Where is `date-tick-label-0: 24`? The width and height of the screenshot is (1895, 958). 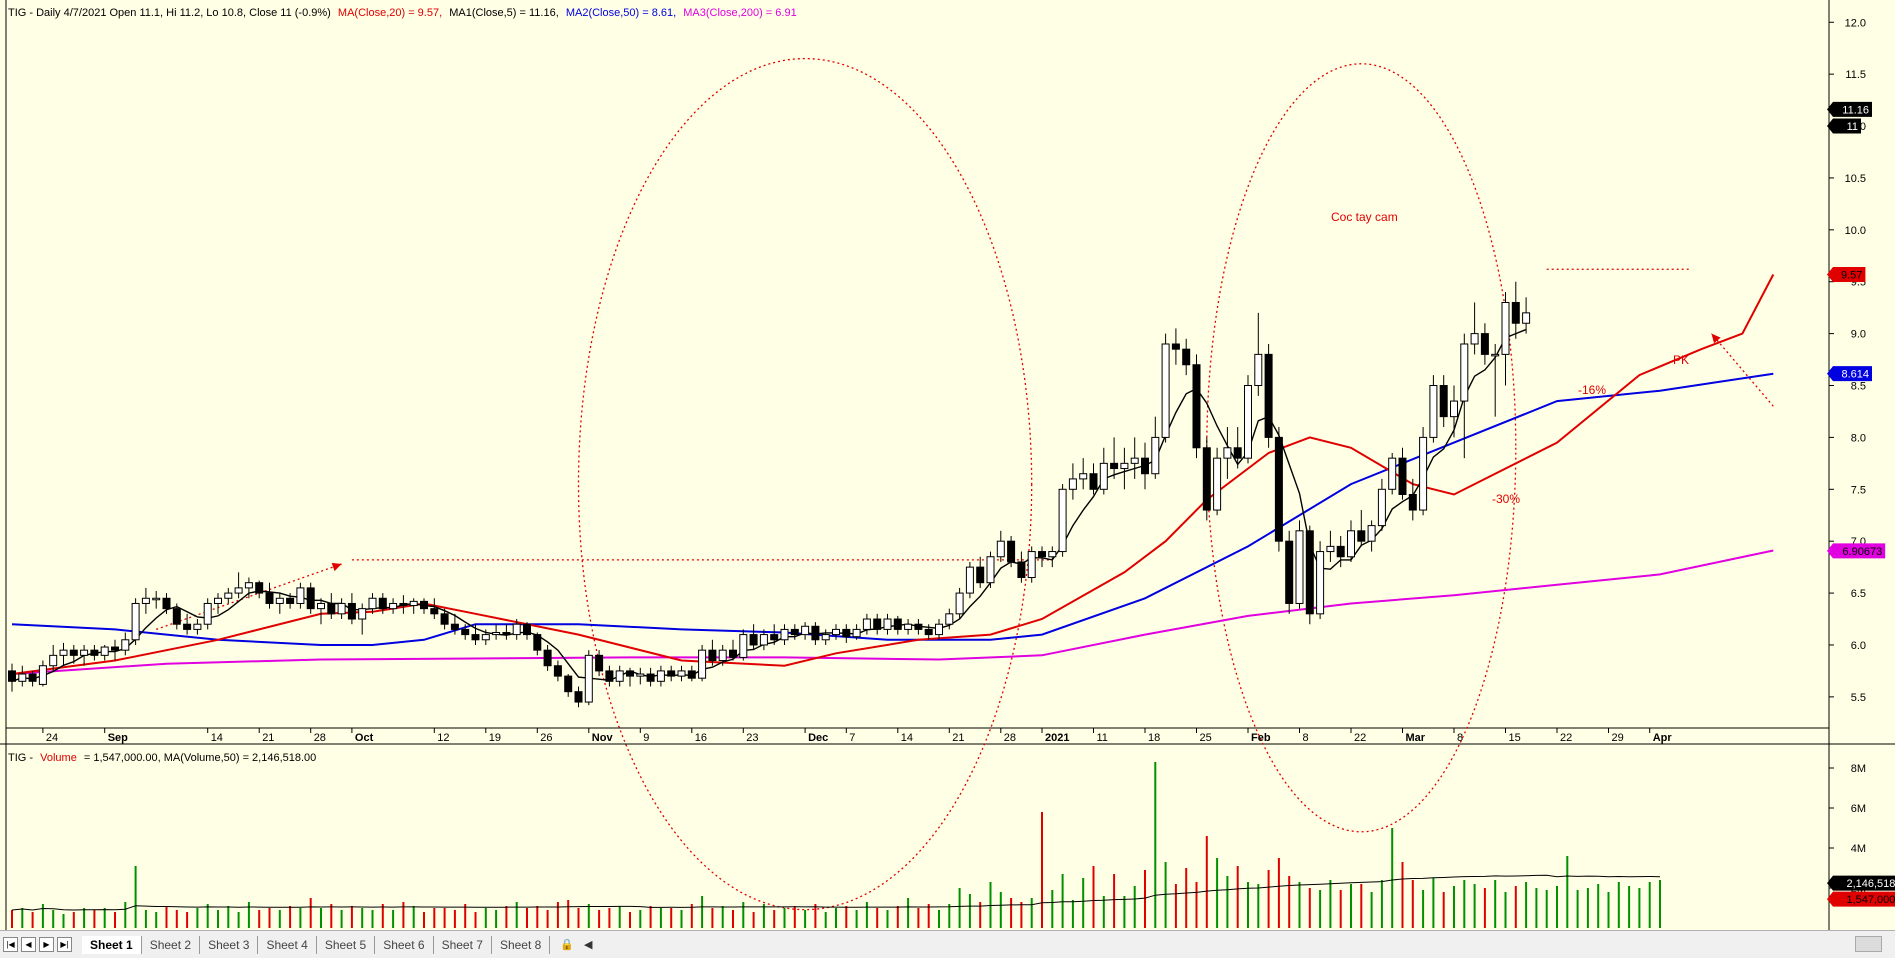
date-tick-label-0: 24 is located at coordinates (52, 738).